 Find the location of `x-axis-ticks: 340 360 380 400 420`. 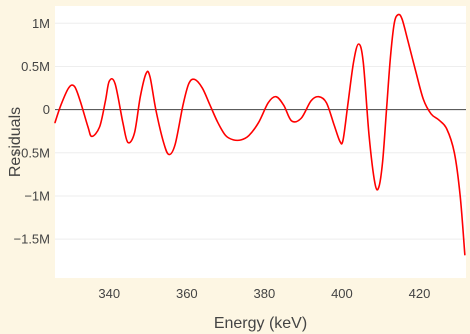

x-axis-ticks: 340 360 380 400 420 is located at coordinates (264, 293).